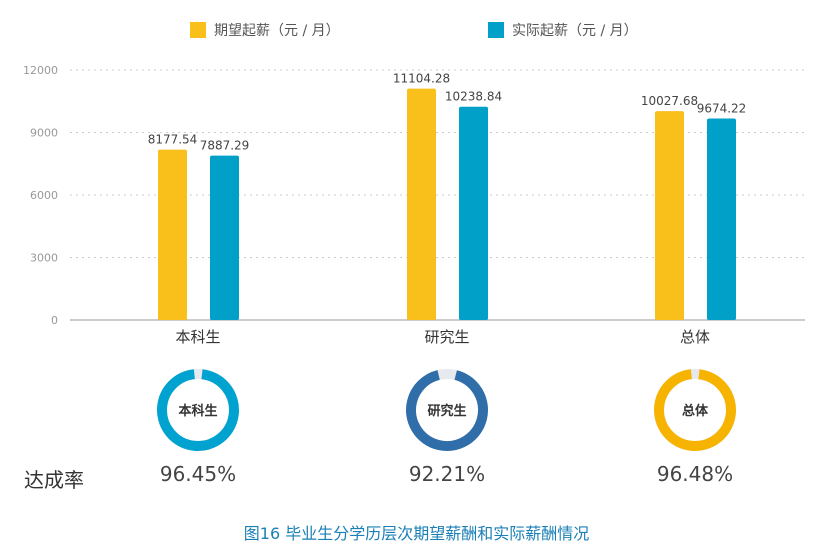 Image resolution: width=833 pixels, height=557 pixels. Describe the element at coordinates (447, 474) in the screenshot. I see `rate-value: 92.21%` at that location.